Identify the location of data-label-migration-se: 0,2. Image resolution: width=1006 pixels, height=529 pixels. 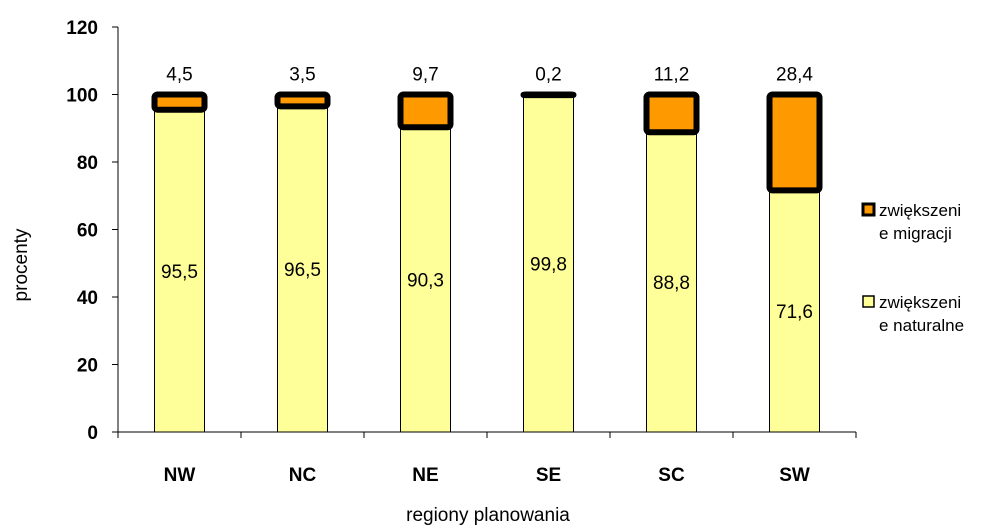
(548, 75).